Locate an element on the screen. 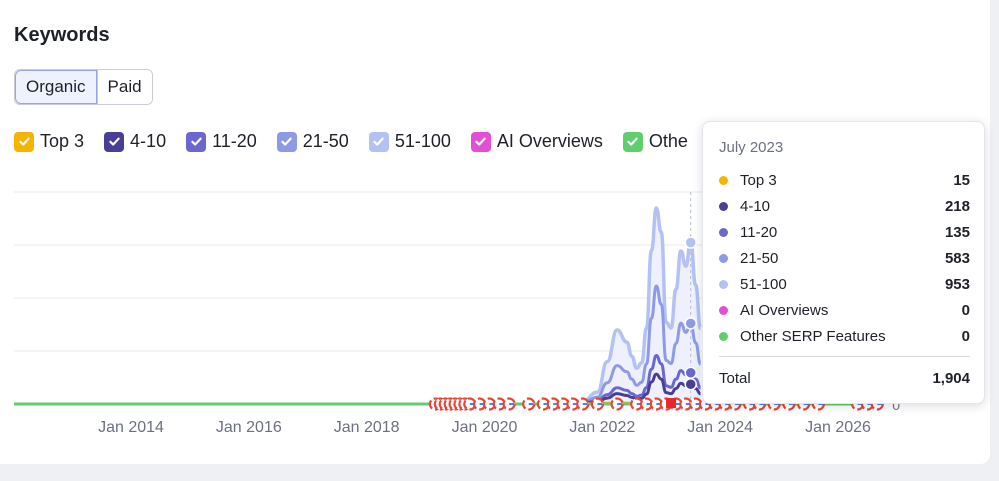  x-tick-label: Jan 2024 is located at coordinates (720, 427).